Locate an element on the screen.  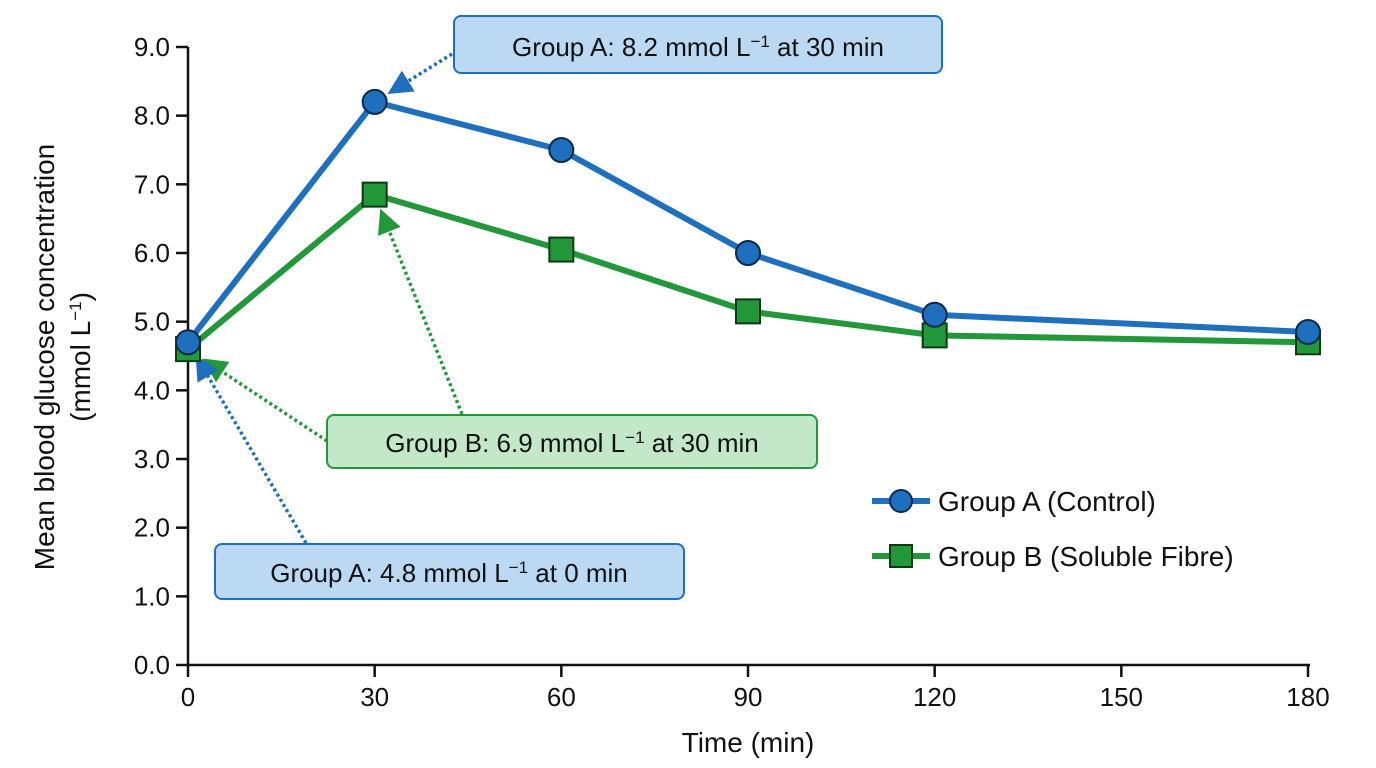
y-tick-label: 6.0 is located at coordinates (152, 253).